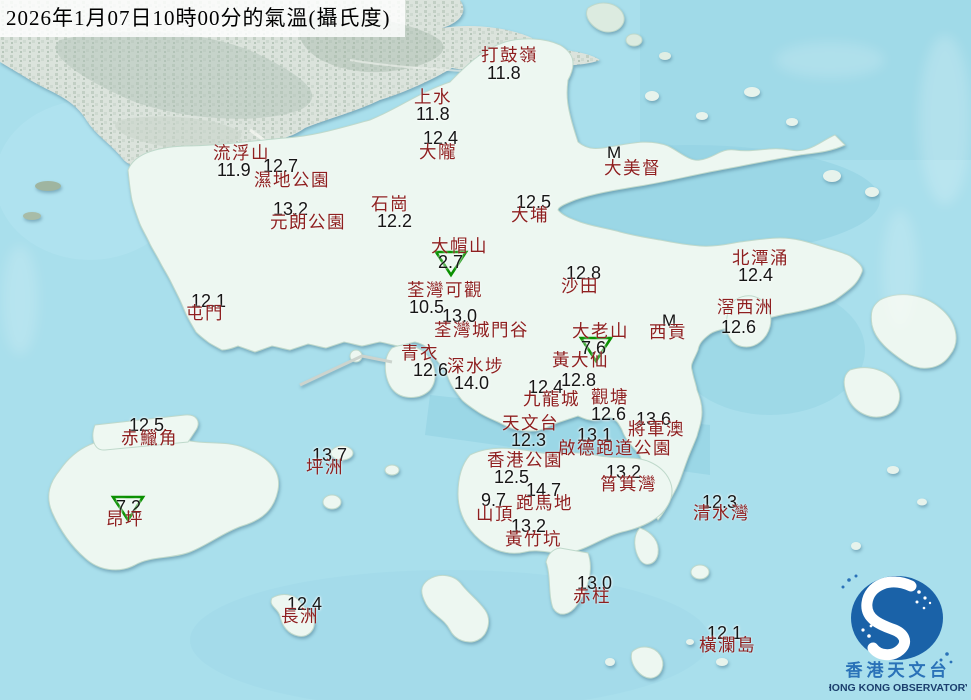 The image size is (971, 700). What do you see at coordinates (281, 166) in the screenshot?
I see `station-temperature: 12.7` at bounding box center [281, 166].